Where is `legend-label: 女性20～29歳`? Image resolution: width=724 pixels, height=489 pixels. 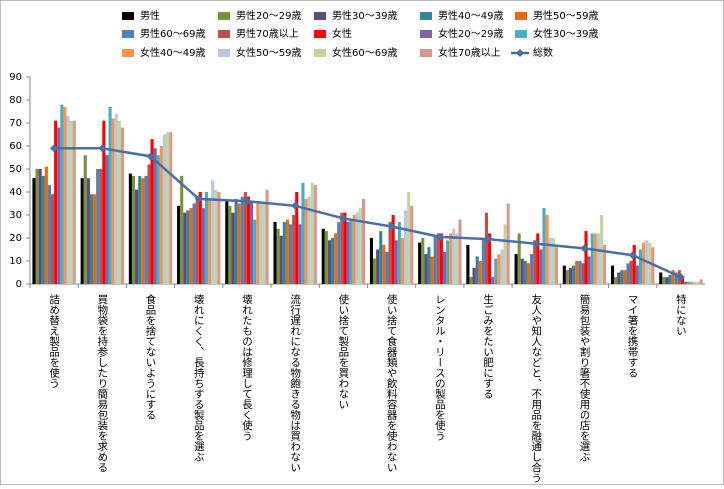
legend-label: 女性20～29歳 is located at coordinates (470, 33).